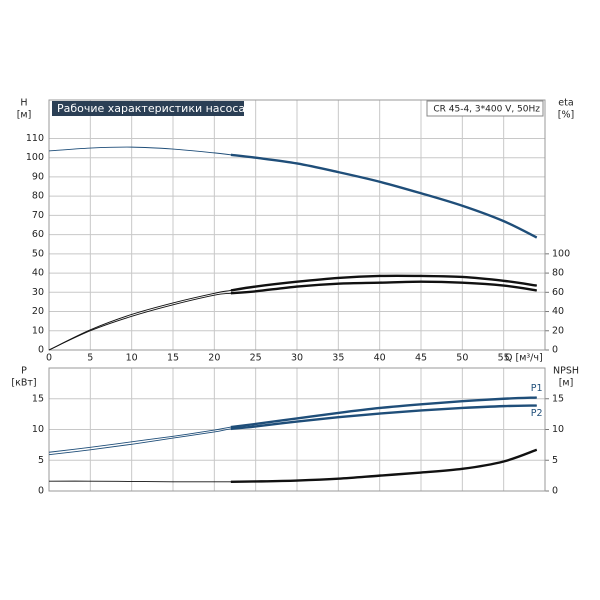  What do you see at coordinates (558, 330) in the screenshot?
I see `y2-tick-label: 20` at bounding box center [558, 330].